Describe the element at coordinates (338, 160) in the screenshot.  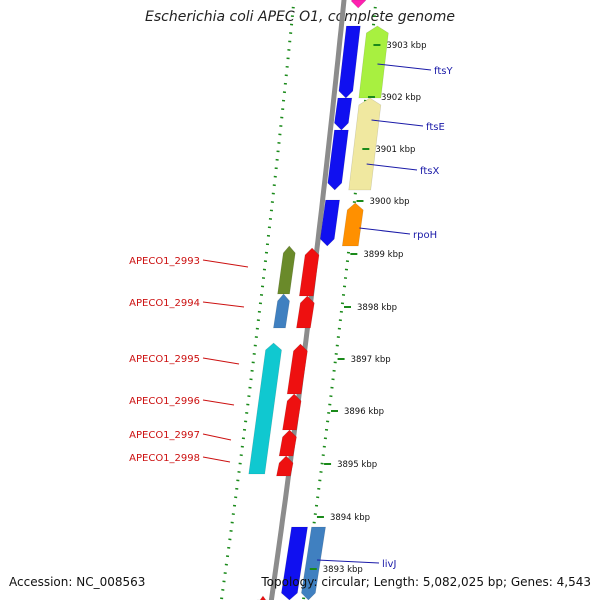
I see `cds-block-ftsX` at that location.